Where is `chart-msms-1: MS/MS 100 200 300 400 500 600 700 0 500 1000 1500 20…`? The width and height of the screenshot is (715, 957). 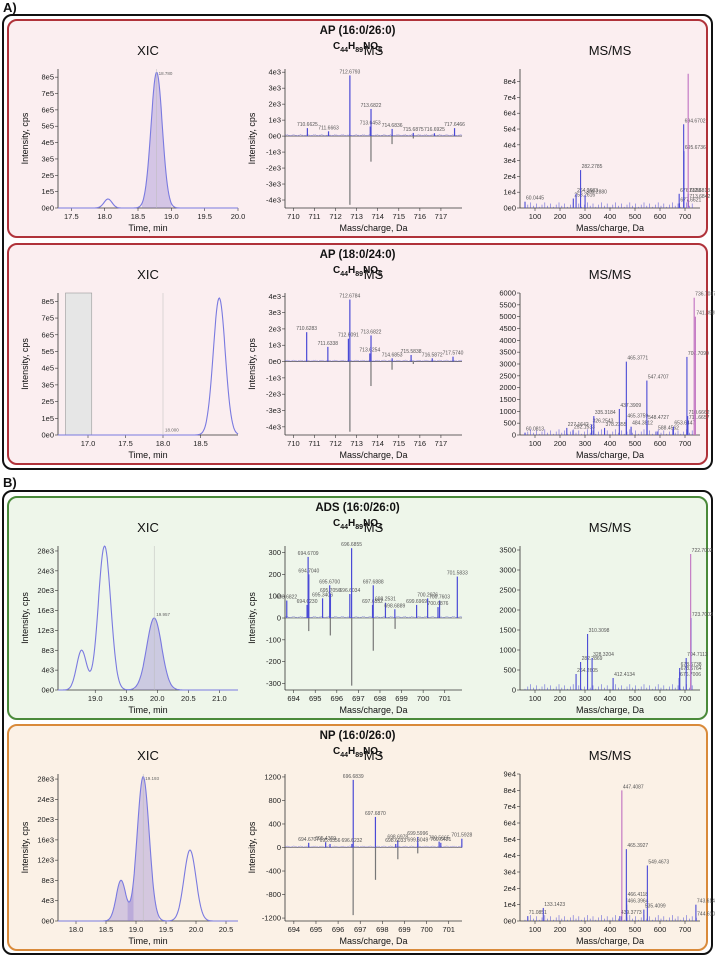 chart-msms-1: MS/MS 100 200 300 400 500 600 700 0 500 1000 1500 20… is located at coordinates (607, 363).